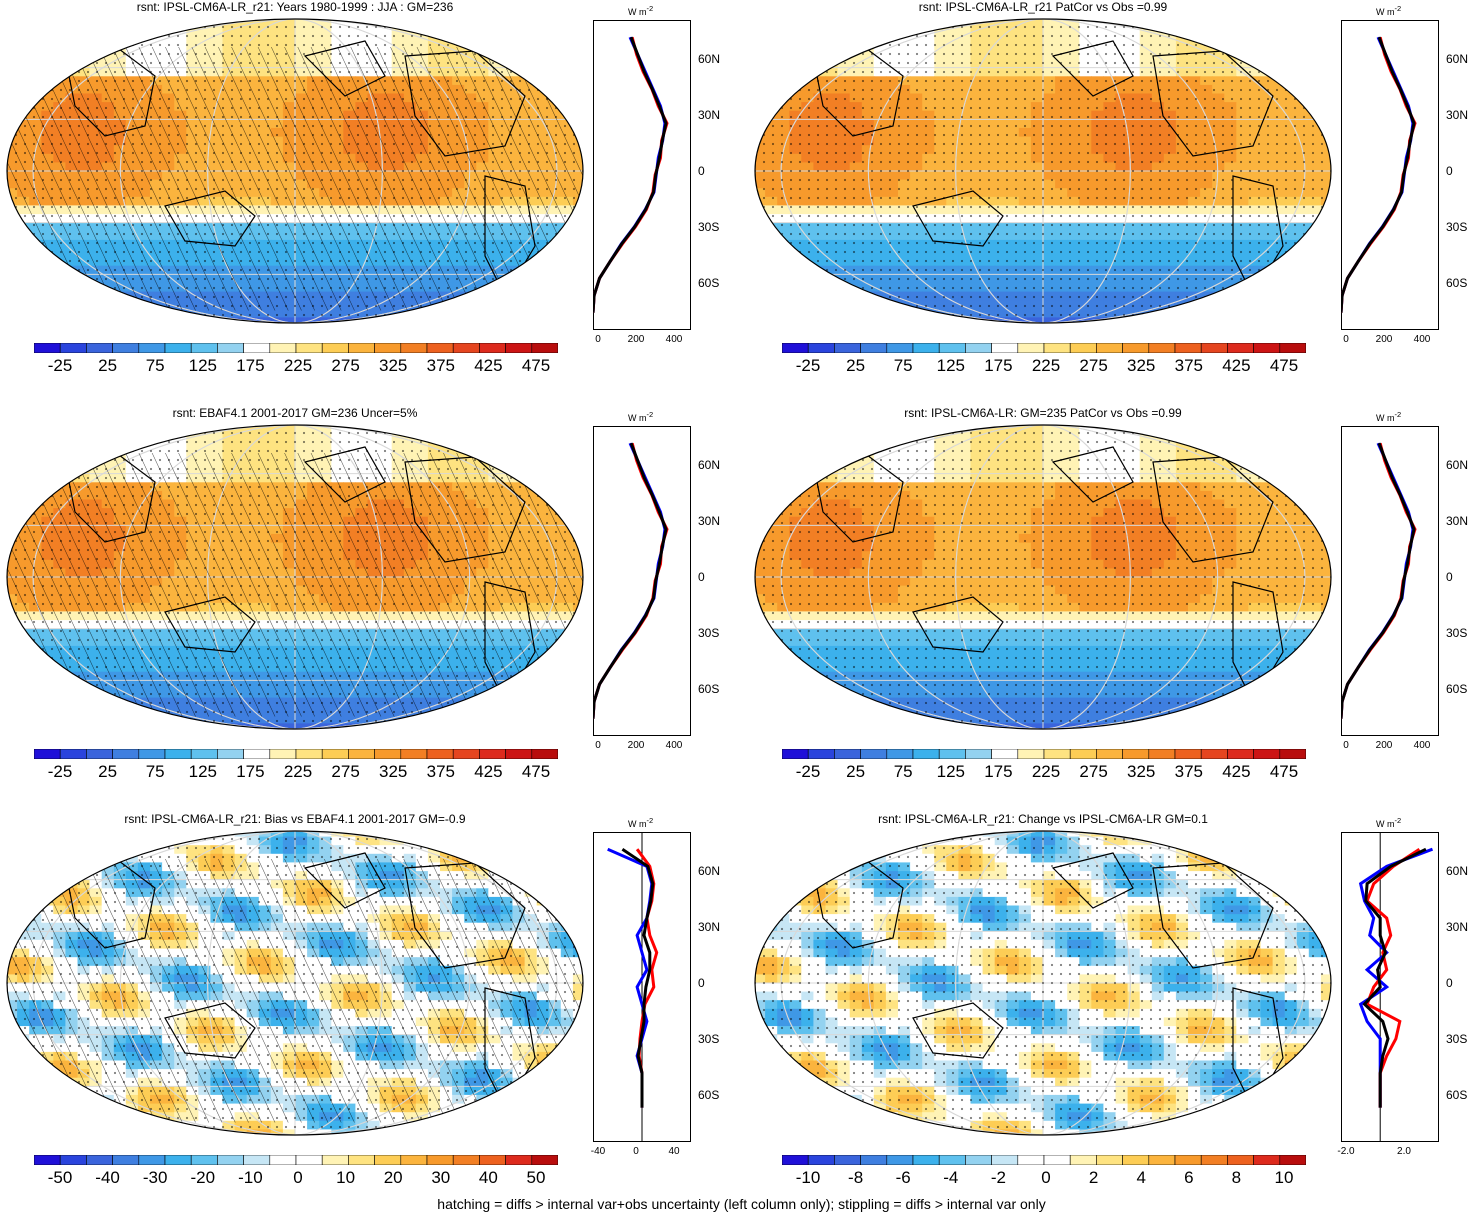 This screenshot has height=1215, width=1483. What do you see at coordinates (1236, 1177) in the screenshot?
I see `colorbar-tick-label: 8` at bounding box center [1236, 1177].